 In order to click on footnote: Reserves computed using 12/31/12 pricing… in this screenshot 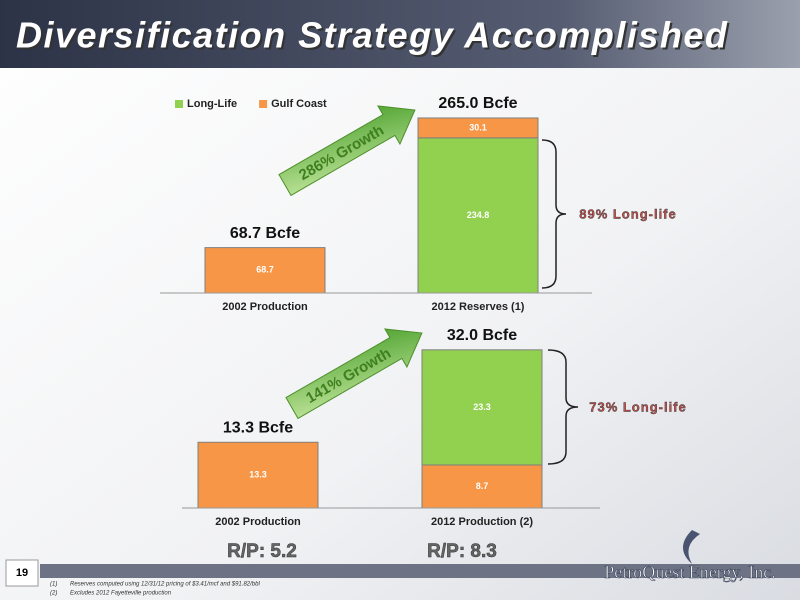, I will do `click(165, 585)`.